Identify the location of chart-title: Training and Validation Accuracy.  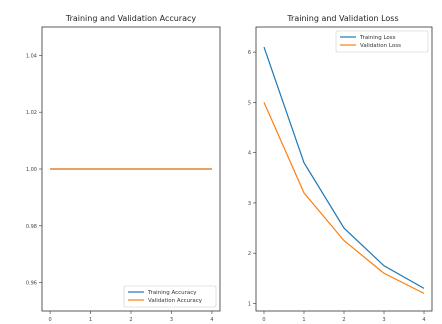
(131, 18).